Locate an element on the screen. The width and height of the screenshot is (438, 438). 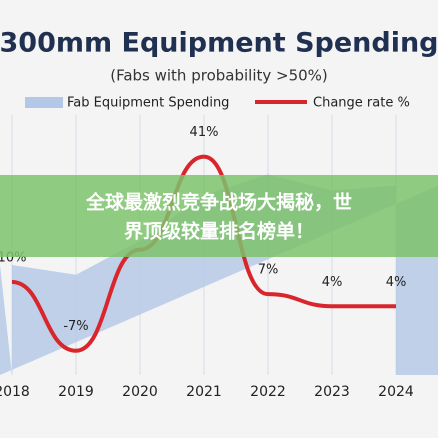
banner-text: 界顶级较量排名榜单！ is located at coordinates (219, 231).